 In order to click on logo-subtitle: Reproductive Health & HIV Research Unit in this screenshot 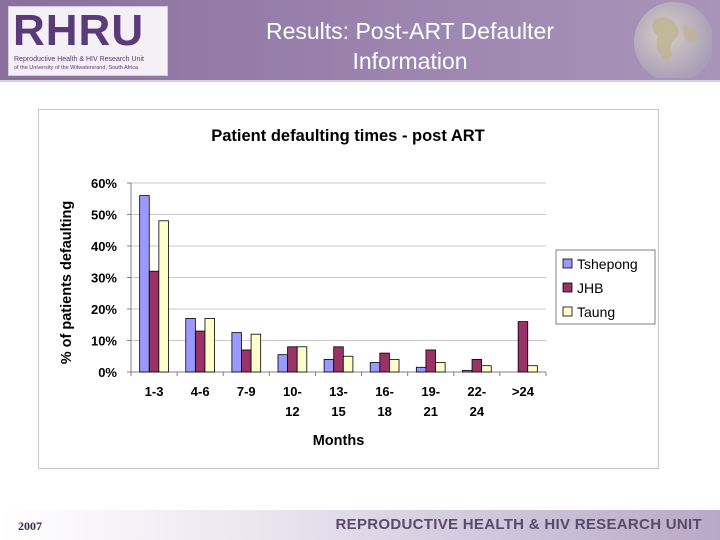, I will do `click(79, 59)`.